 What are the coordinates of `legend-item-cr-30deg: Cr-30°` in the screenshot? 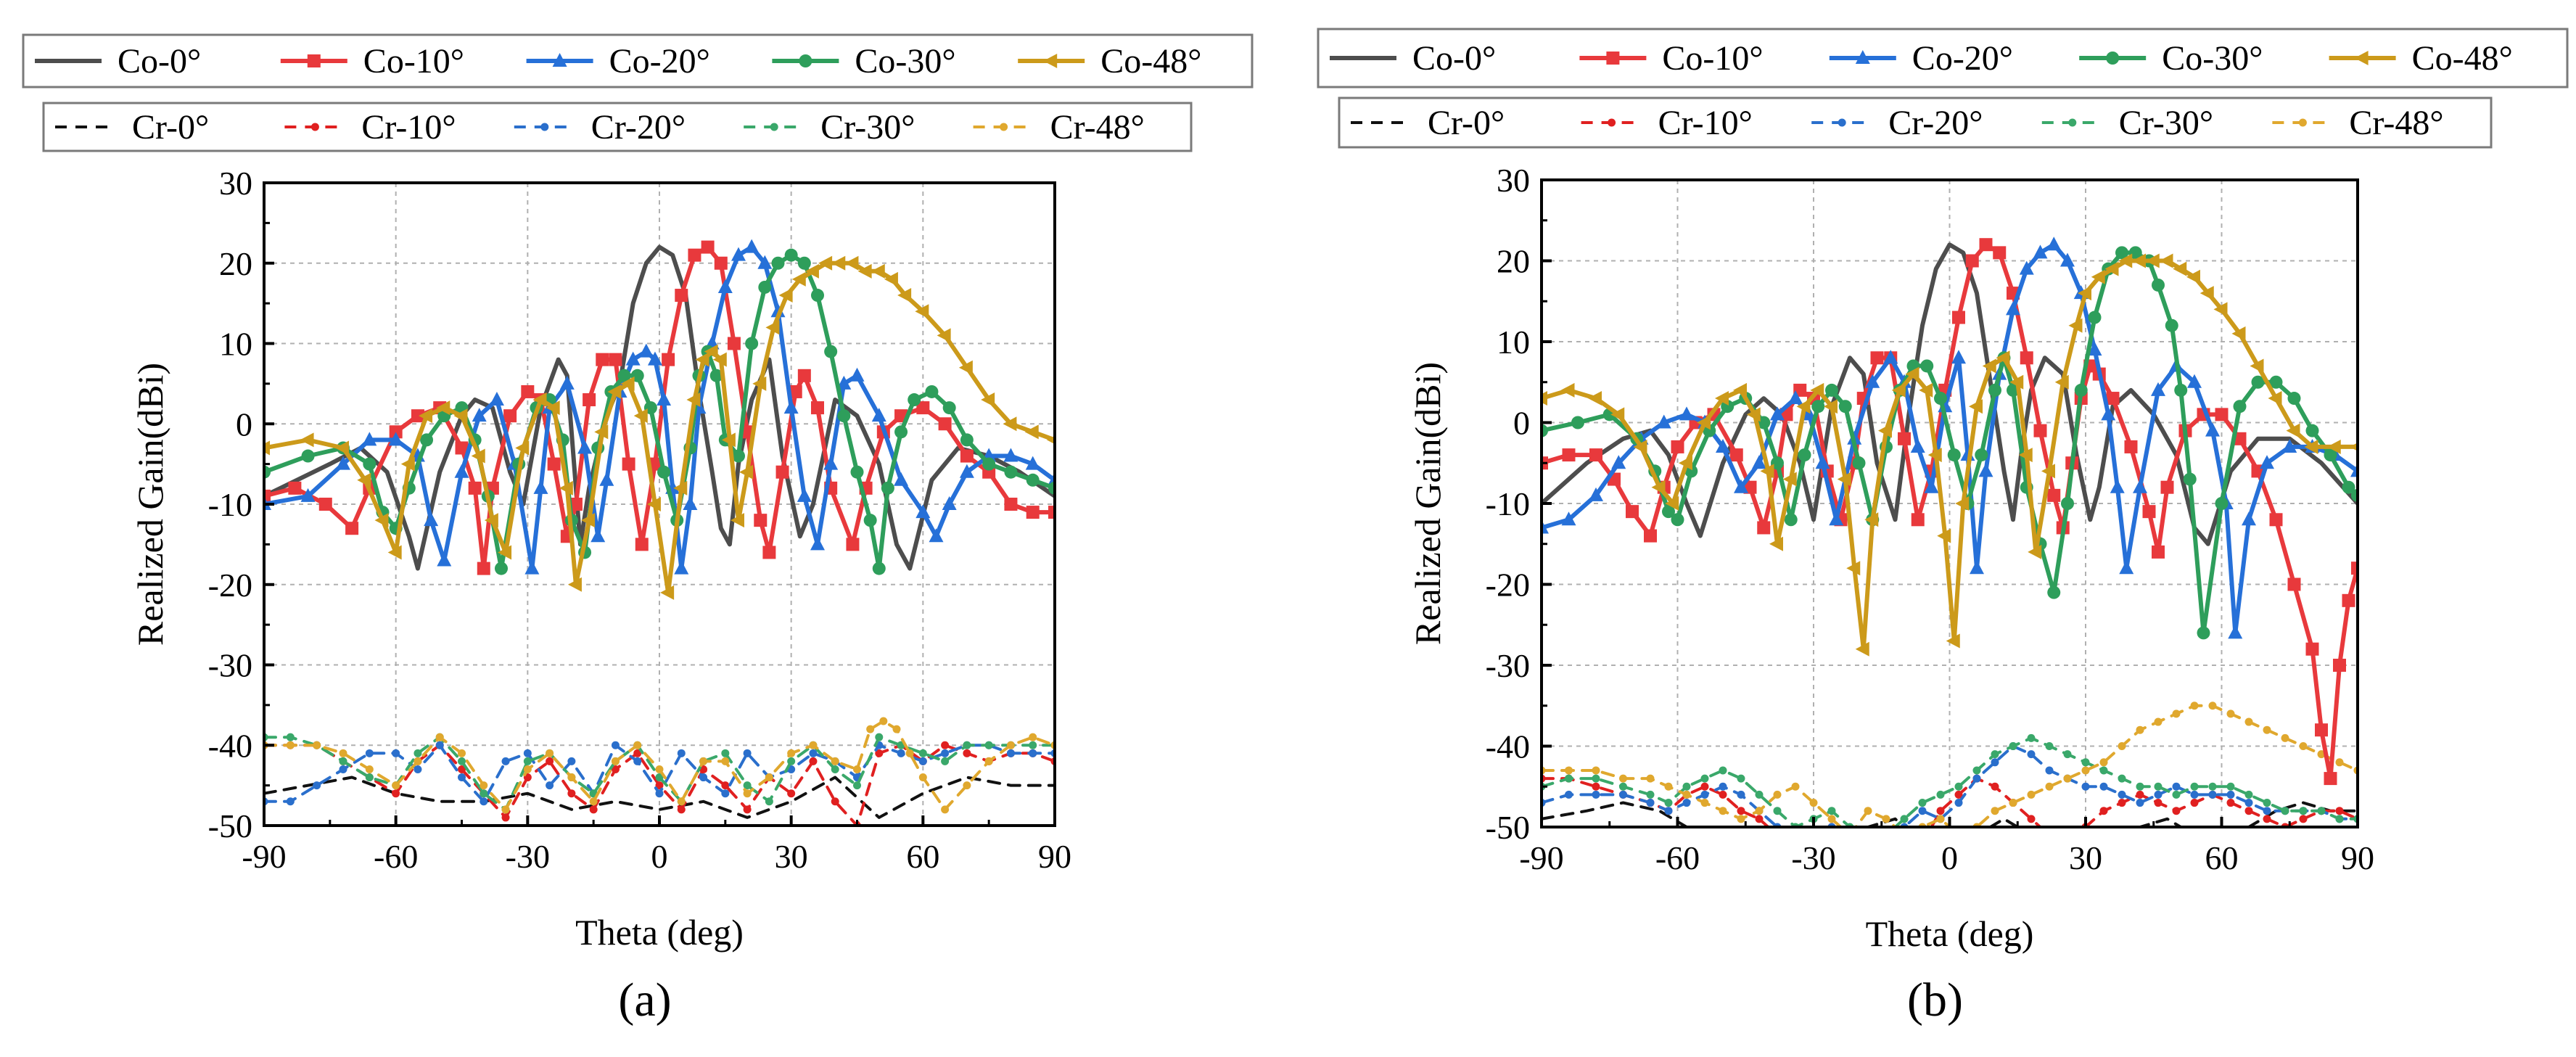 It's located at (829, 127).